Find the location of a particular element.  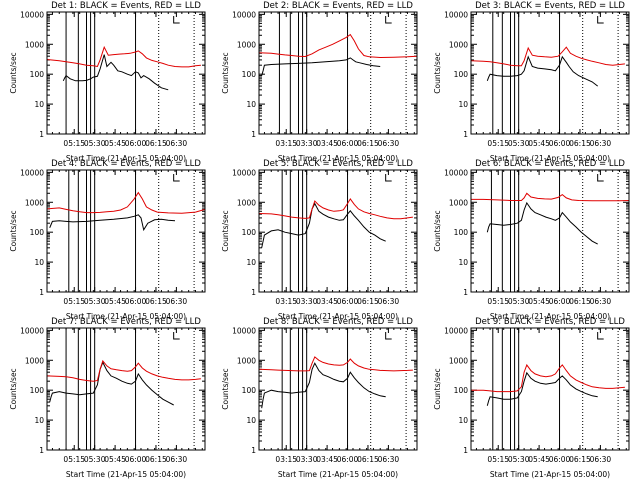

panel-title: Det 7: BLACK = Events, RED = LLD is located at coordinates (126, 322).